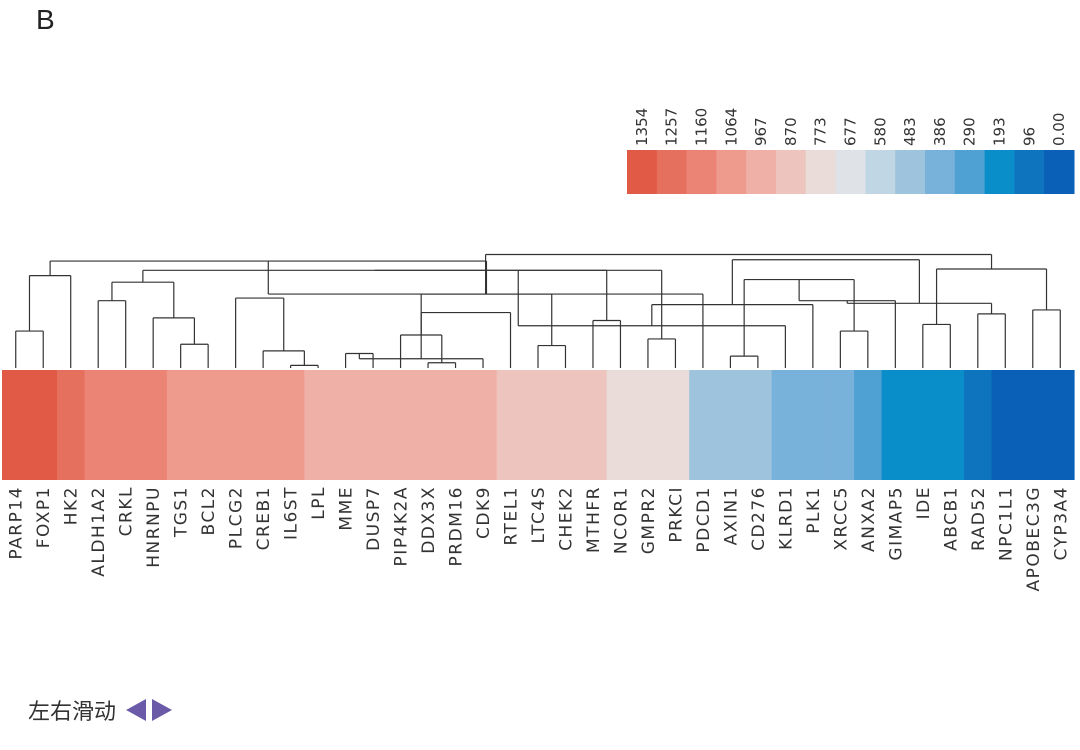  Describe the element at coordinates (209, 511) in the screenshot. I see `gene-label: BCL2` at that location.